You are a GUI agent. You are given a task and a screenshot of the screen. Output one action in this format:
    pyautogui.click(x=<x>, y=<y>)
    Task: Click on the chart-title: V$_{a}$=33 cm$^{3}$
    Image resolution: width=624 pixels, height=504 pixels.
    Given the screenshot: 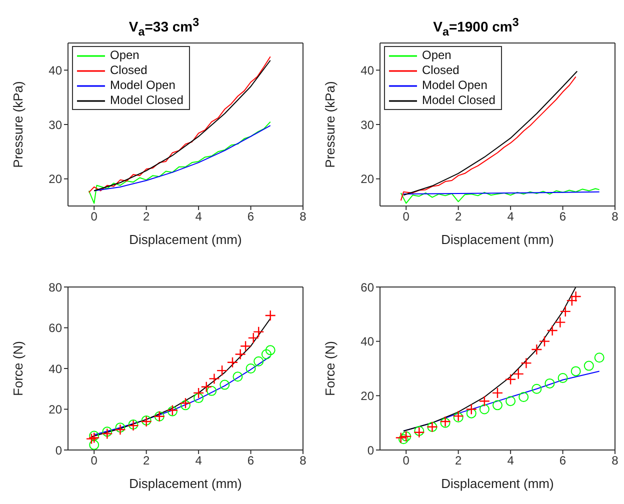 What is the action you would take?
    pyautogui.click(x=164, y=26)
    